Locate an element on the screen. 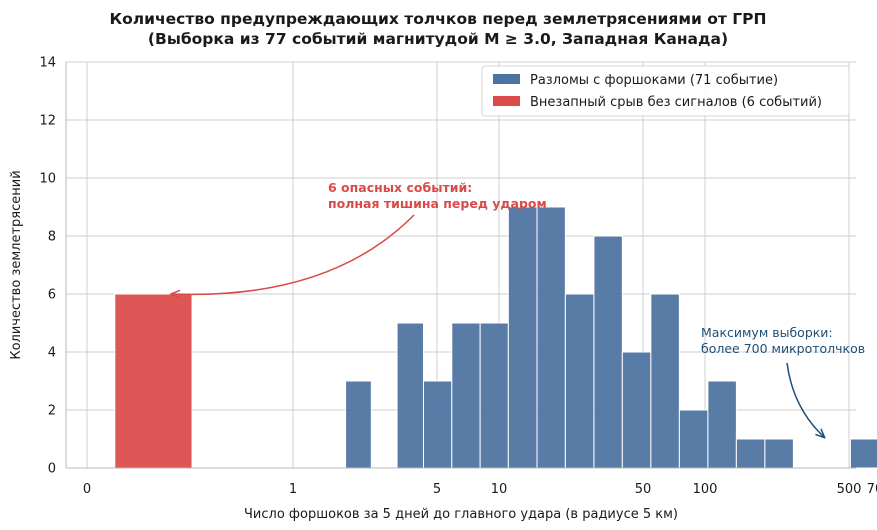  legend-swatch-sudden is located at coordinates (506, 101).